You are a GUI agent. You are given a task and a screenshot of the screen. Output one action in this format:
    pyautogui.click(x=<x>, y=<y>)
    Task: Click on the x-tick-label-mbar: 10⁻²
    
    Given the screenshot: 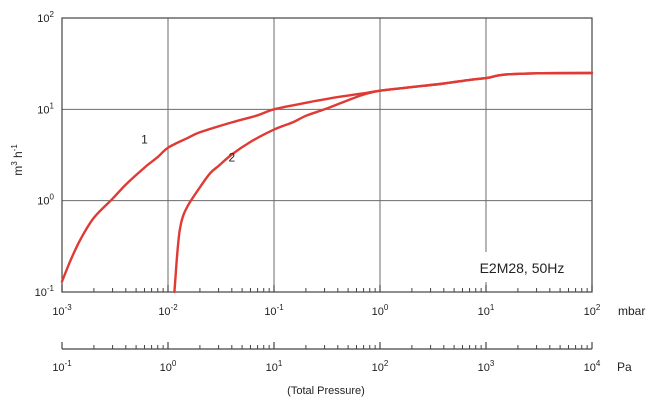 What is the action you would take?
    pyautogui.click(x=168, y=310)
    